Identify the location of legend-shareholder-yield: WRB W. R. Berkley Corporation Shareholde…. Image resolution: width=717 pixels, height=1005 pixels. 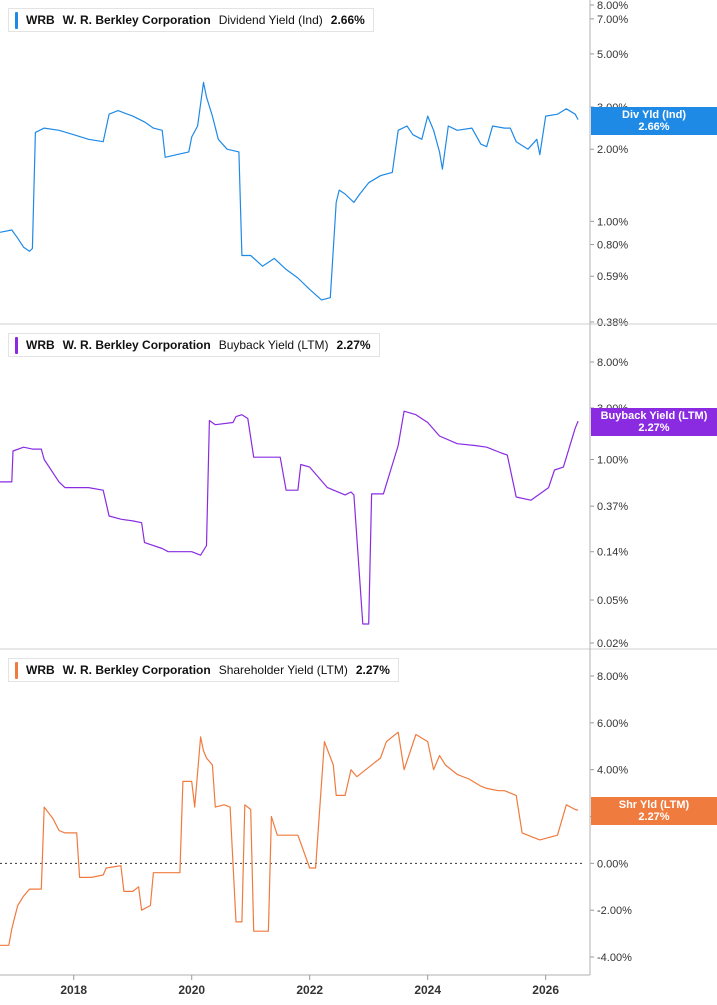
(203, 670).